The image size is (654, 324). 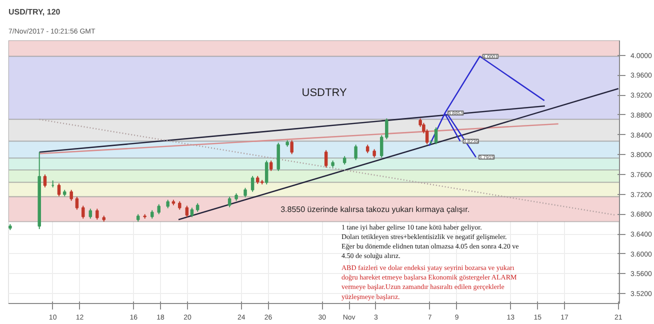 I want to click on chart-title: USD/TRY, 120, so click(x=34, y=12).